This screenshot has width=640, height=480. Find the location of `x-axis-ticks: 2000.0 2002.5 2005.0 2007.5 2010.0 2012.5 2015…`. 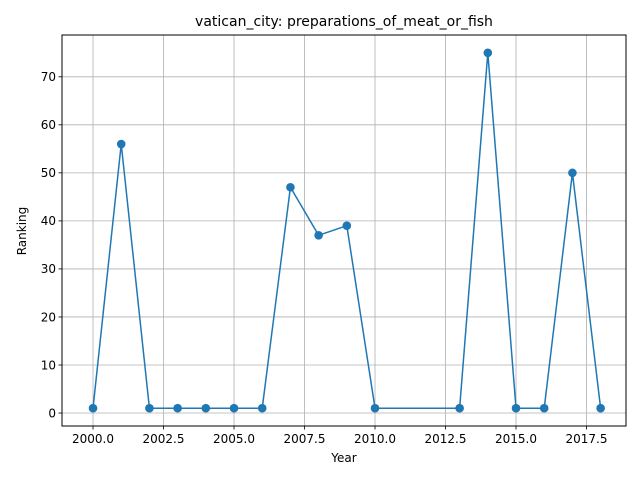

x-axis-ticks: 2000.0 2002.5 2005.0 2007.5 2010.0 2012.5 2015… is located at coordinates (340, 436).